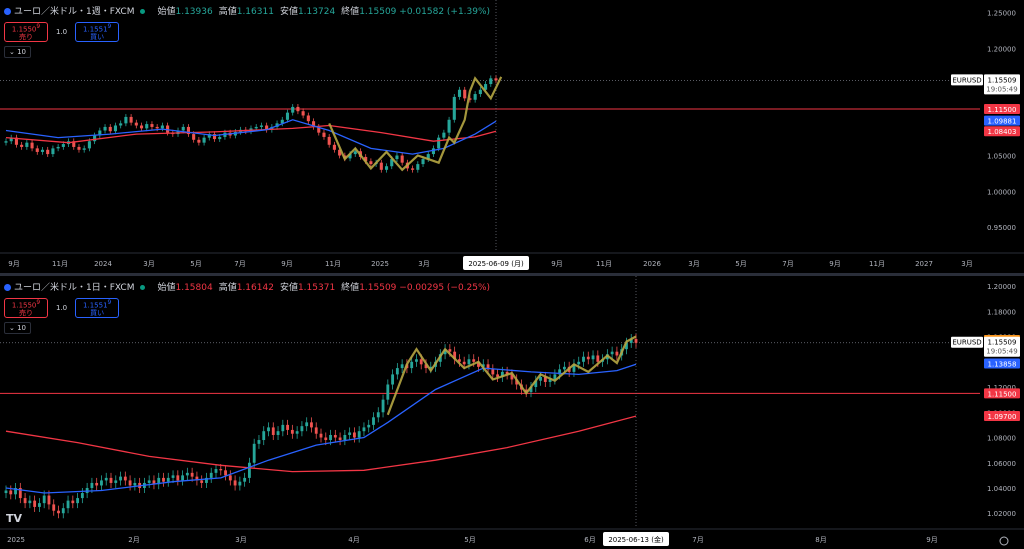  I want to click on trade-buttons: 1.15509 売り 1.0 1.15519 買い, so click(62, 32).